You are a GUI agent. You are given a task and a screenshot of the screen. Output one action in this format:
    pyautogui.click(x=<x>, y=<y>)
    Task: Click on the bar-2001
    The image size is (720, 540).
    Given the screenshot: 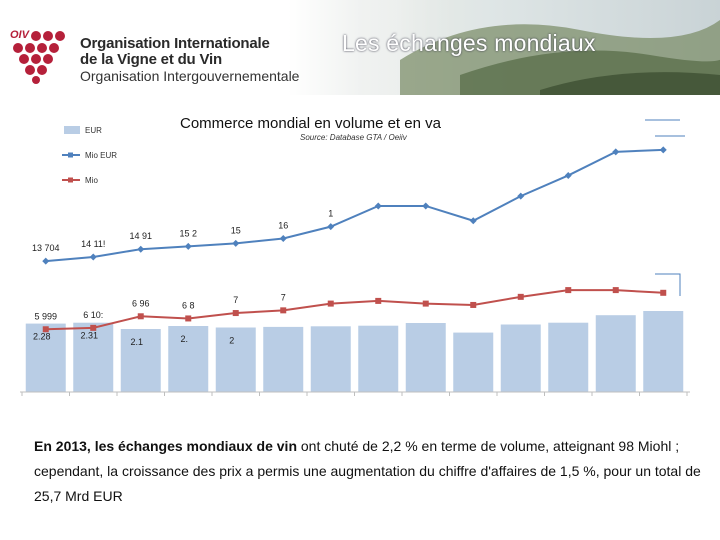 What is the action you would take?
    pyautogui.click(x=93, y=357)
    